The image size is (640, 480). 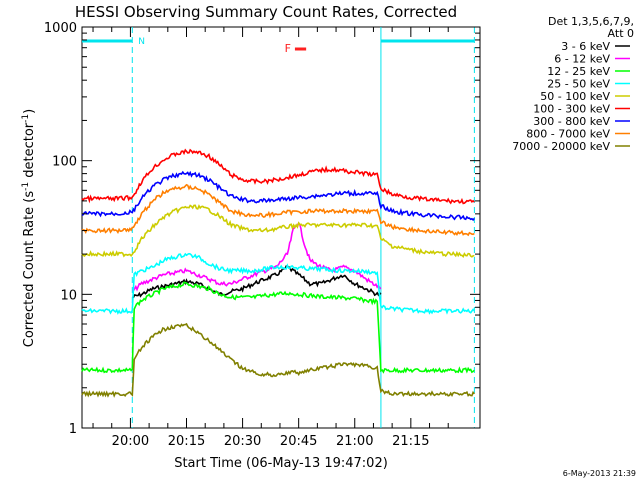 I want to click on legend-label: 12 - 25 keV, so click(x=578, y=71).